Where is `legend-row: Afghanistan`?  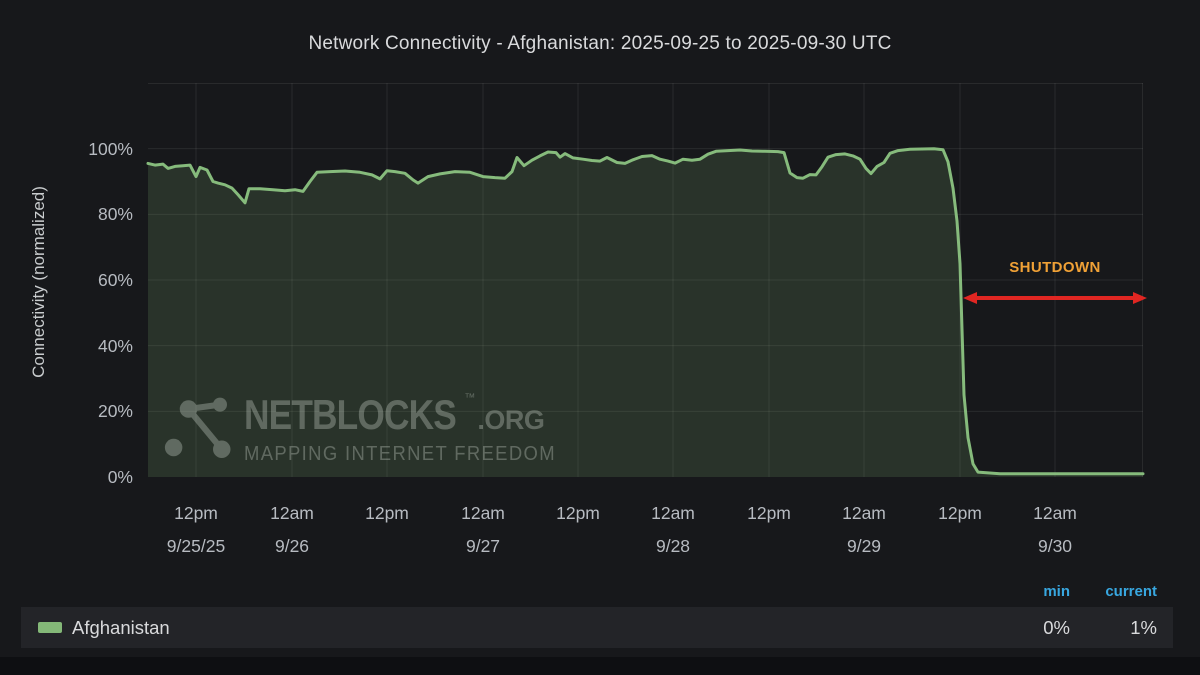 legend-row: Afghanistan is located at coordinates (597, 627).